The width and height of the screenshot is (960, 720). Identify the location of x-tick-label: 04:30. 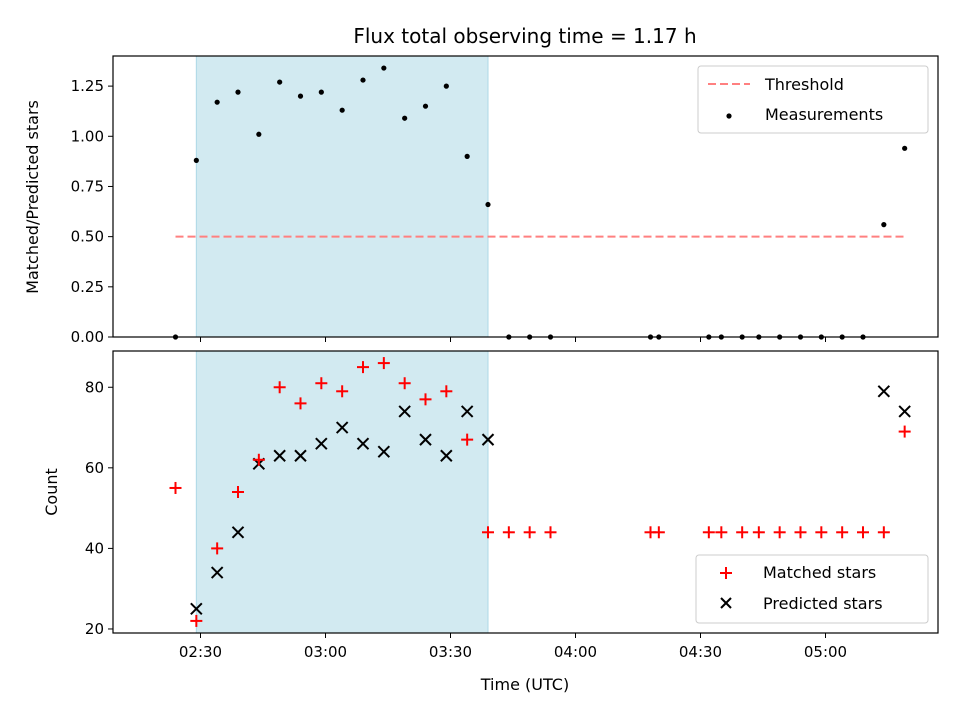
(700, 652).